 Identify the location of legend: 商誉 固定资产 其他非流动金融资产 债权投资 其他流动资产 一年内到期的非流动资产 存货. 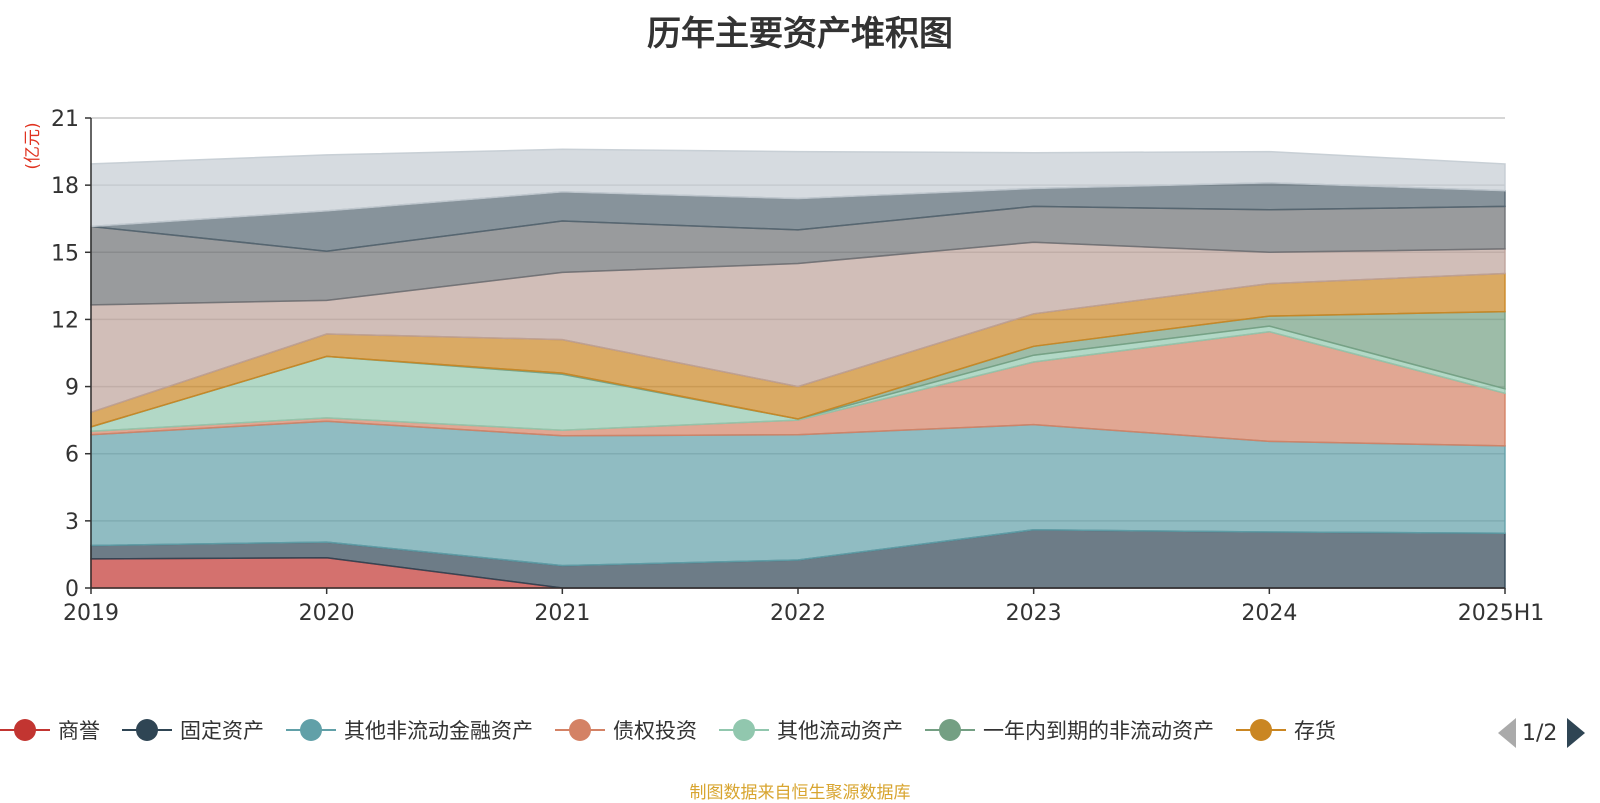
(679, 730).